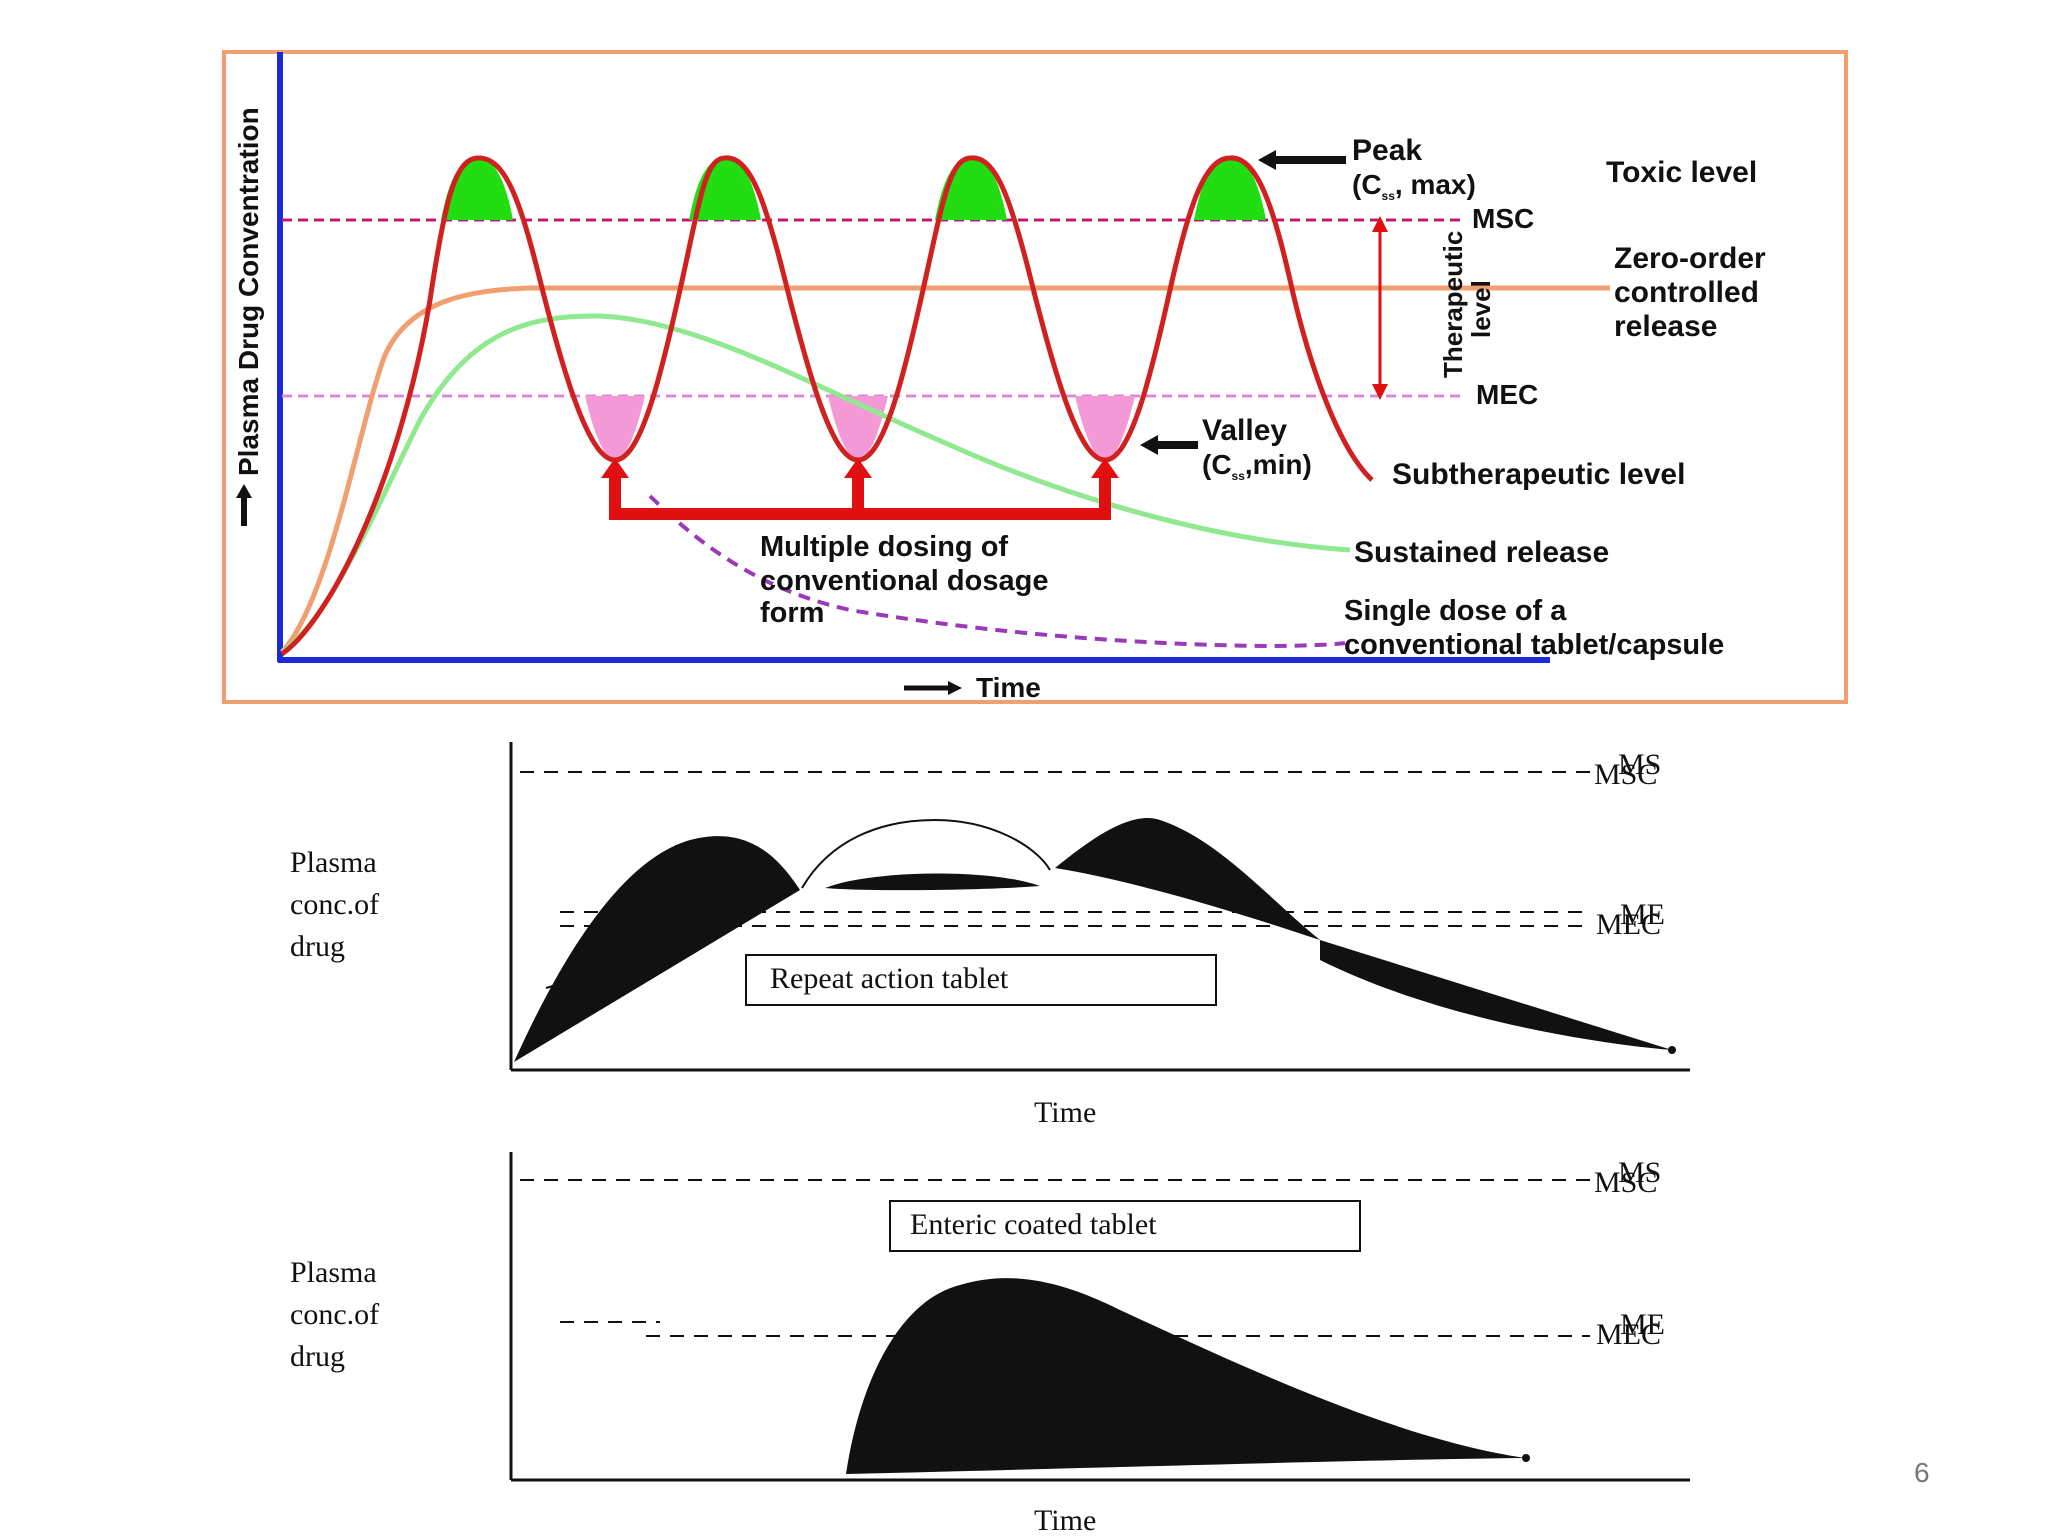 The image size is (2048, 1536). Describe the element at coordinates (1526, 1458) in the screenshot. I see `enteric-end-dot` at that location.